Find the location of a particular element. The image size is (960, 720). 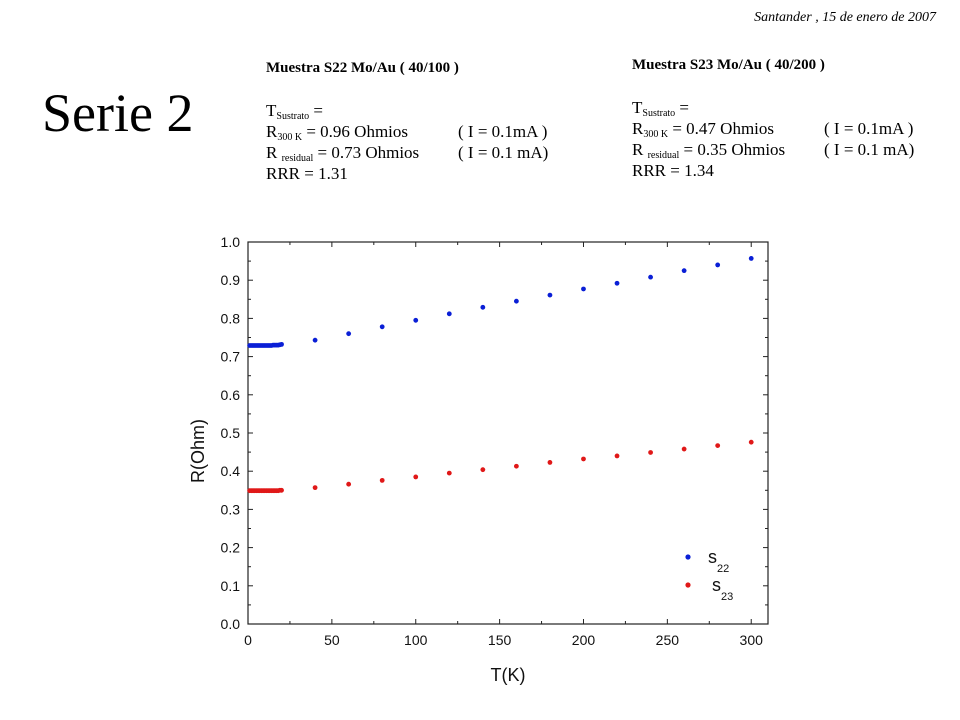

y-tick-label: 0.6 is located at coordinates (231, 395).